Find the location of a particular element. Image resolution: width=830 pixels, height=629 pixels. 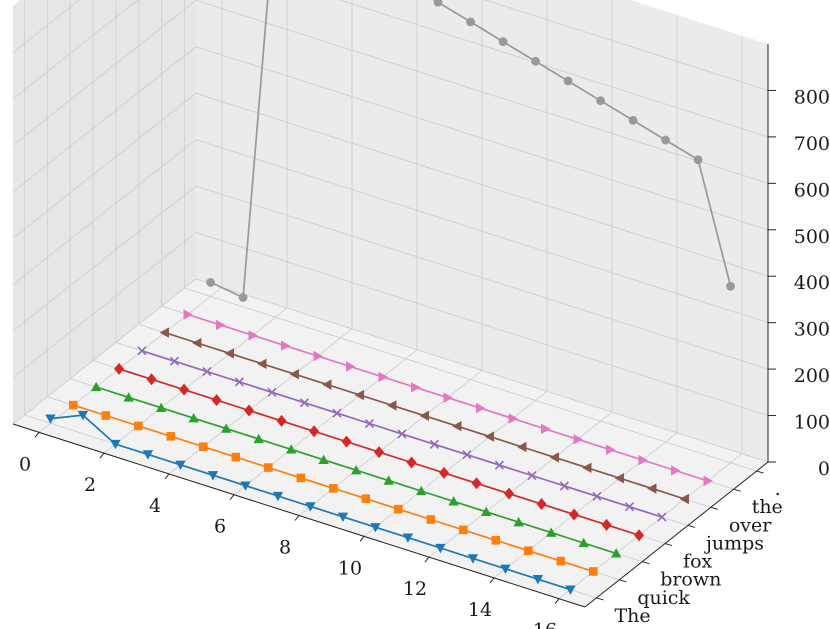

x-tick-label: 8 is located at coordinates (285, 548).